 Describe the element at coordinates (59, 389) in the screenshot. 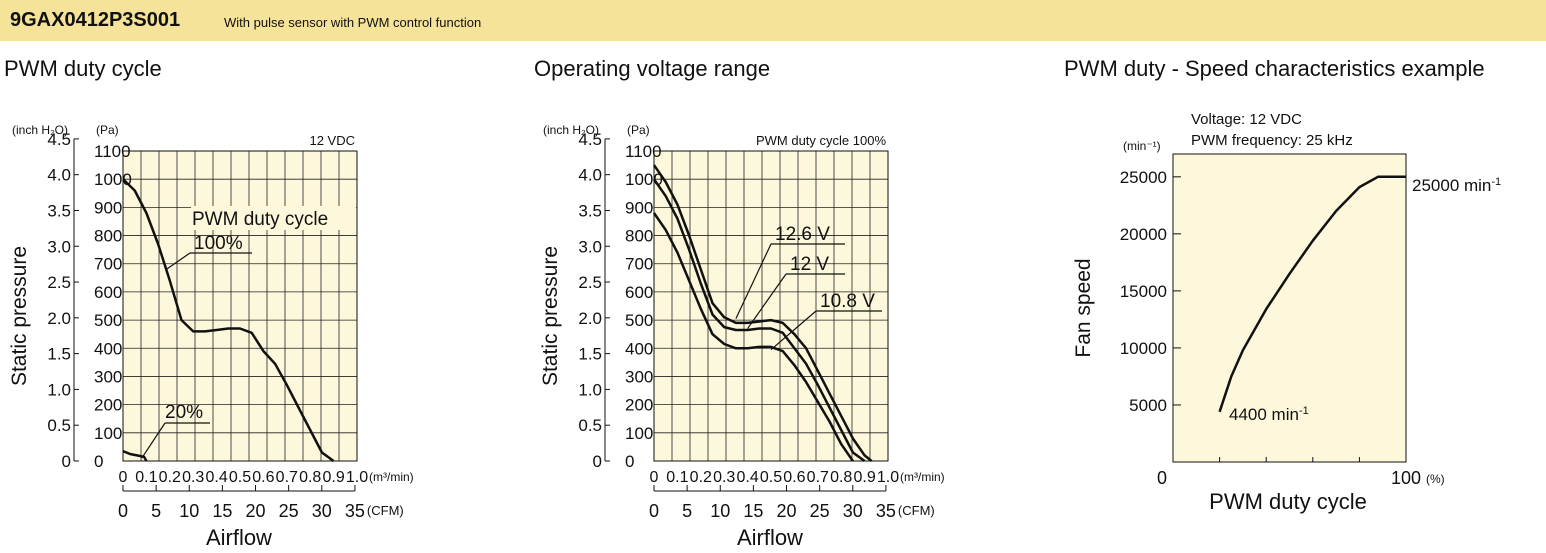

I see `chart1-y-tick-inh2o: 1.0` at that location.